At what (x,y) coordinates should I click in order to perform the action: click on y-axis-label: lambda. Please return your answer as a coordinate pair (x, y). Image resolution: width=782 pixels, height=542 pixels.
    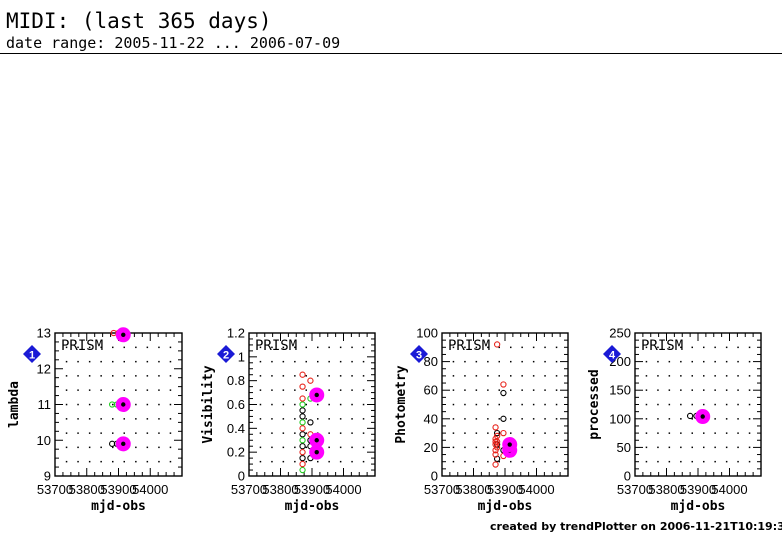
    Looking at the image, I should click on (14, 404).